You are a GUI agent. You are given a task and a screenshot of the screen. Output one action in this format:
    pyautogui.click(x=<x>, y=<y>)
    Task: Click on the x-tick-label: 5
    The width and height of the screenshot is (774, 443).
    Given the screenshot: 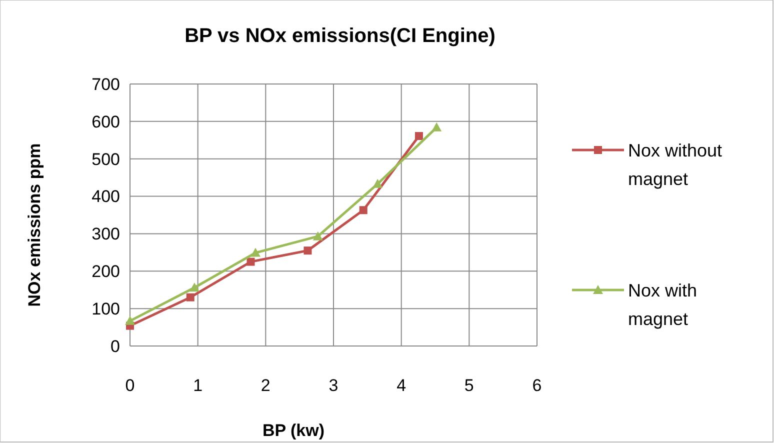 What is the action you would take?
    pyautogui.click(x=469, y=385)
    